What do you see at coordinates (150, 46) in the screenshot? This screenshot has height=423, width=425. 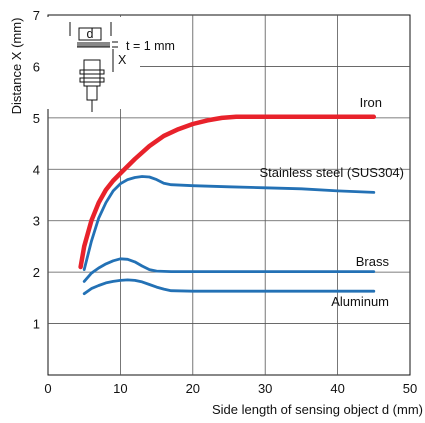 I see `inset-thickness-label: t = 1 mm` at bounding box center [150, 46].